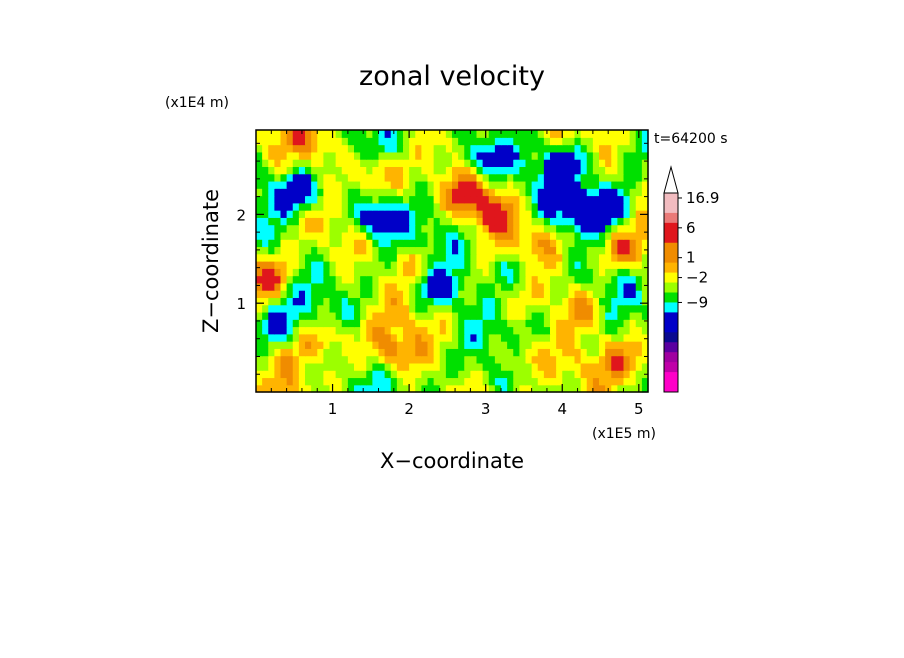  I want to click on y-axis-title: Z−coordinate, so click(211, 261).